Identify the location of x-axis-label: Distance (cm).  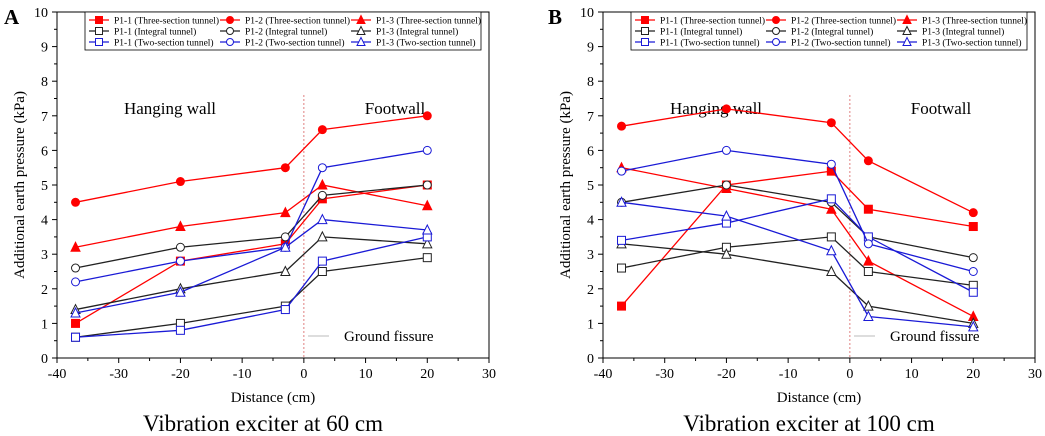
(819, 398).